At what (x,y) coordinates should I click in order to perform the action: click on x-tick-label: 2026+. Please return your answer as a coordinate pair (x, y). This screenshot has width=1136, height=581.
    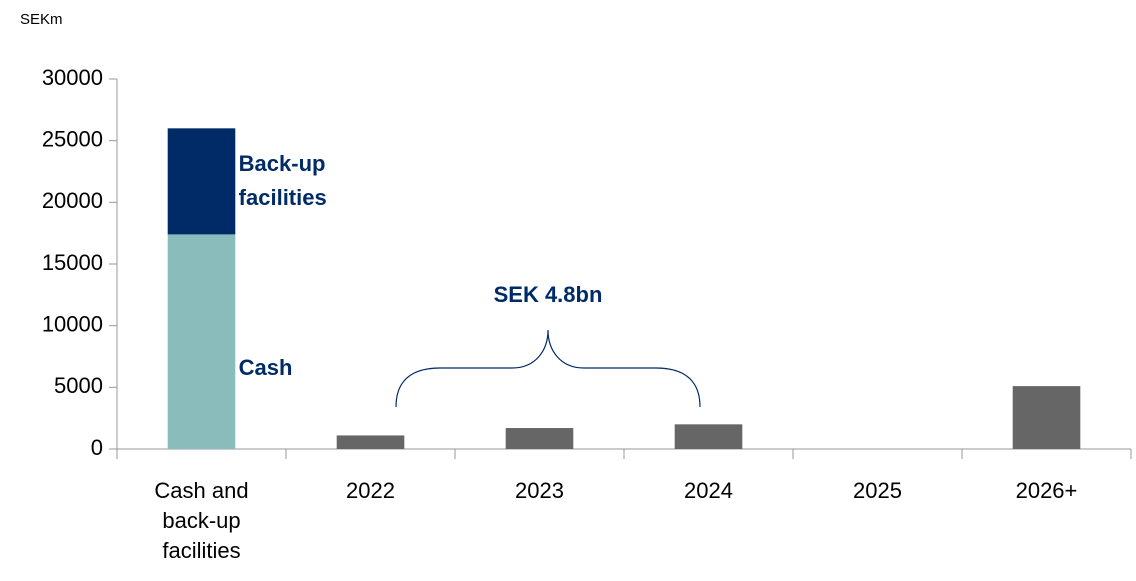
    Looking at the image, I should click on (1046, 490).